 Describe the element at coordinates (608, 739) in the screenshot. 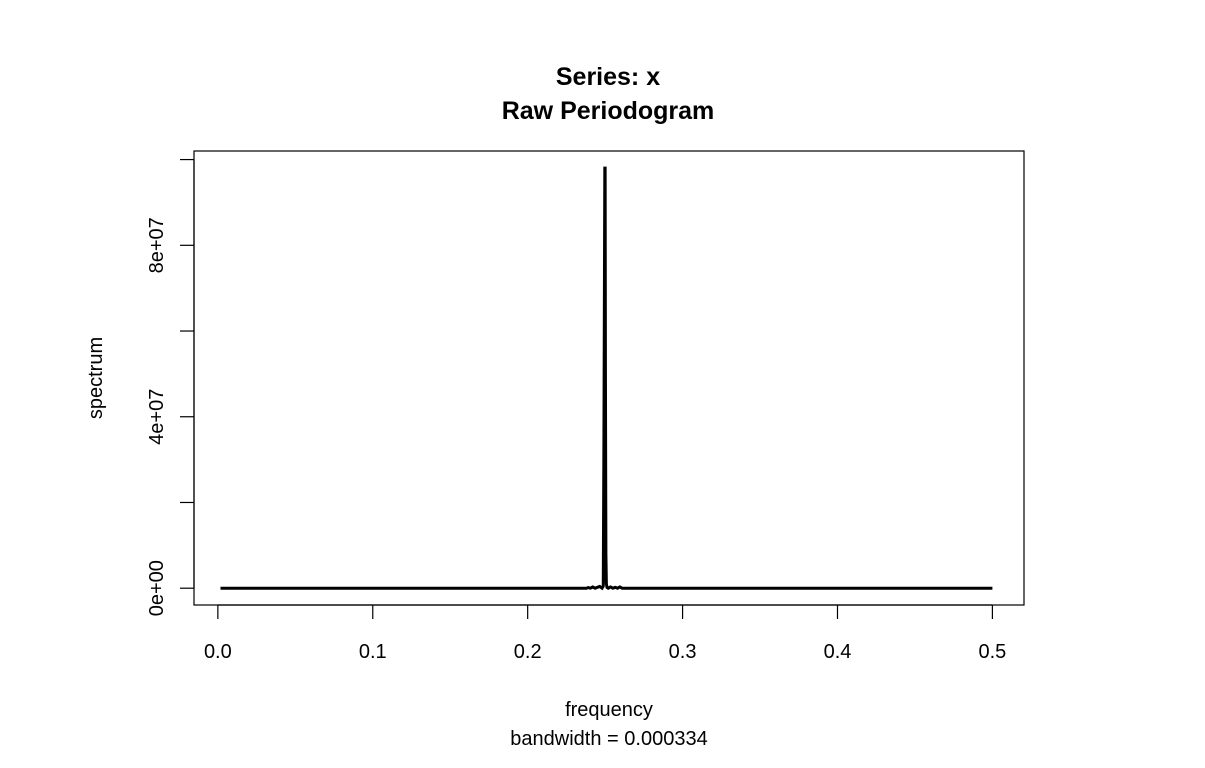

I see `x-axis-sublabel: bandwidth = 0.000334` at that location.